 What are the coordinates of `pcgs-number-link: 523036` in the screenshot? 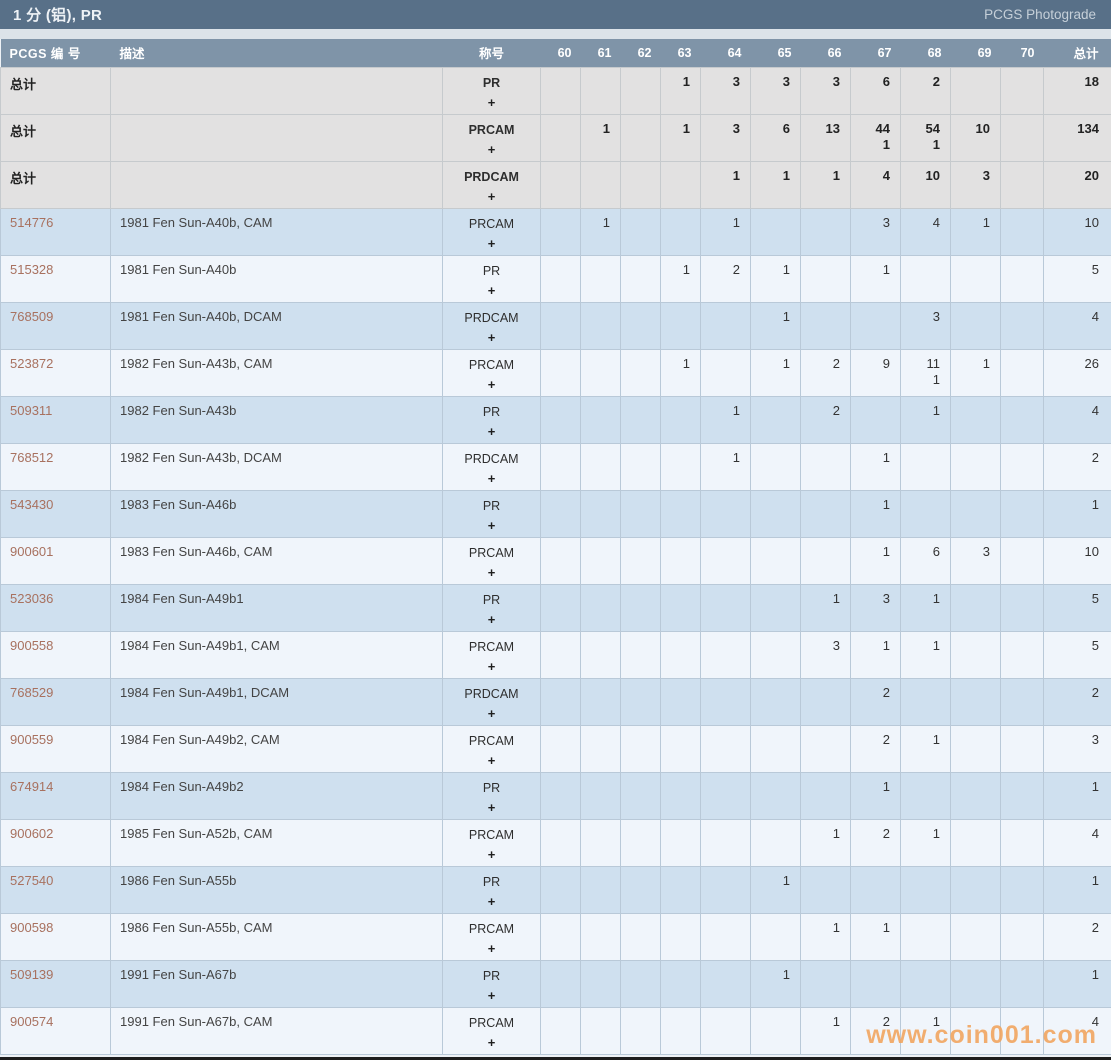 It's located at (32, 598).